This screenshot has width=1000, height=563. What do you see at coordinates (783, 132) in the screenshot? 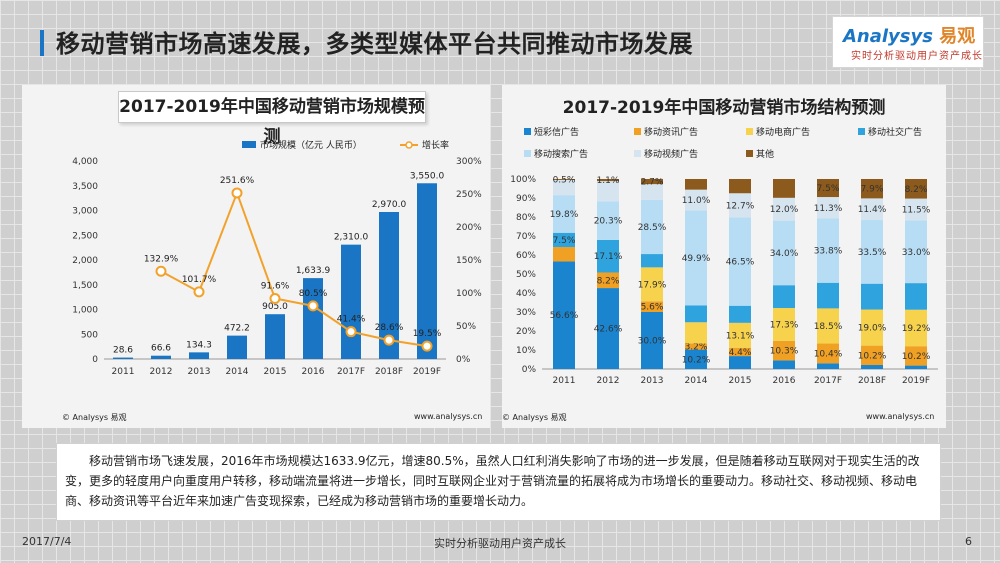
I see `legend-label-2: 移动电商广告` at bounding box center [783, 132].